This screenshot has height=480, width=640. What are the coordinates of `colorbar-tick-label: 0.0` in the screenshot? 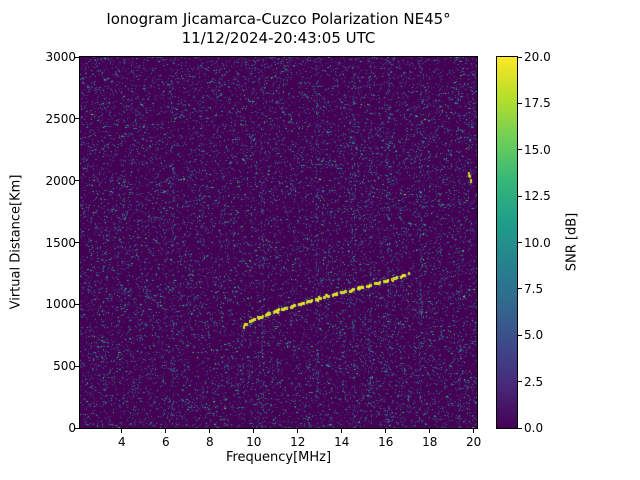 It's located at (534, 428).